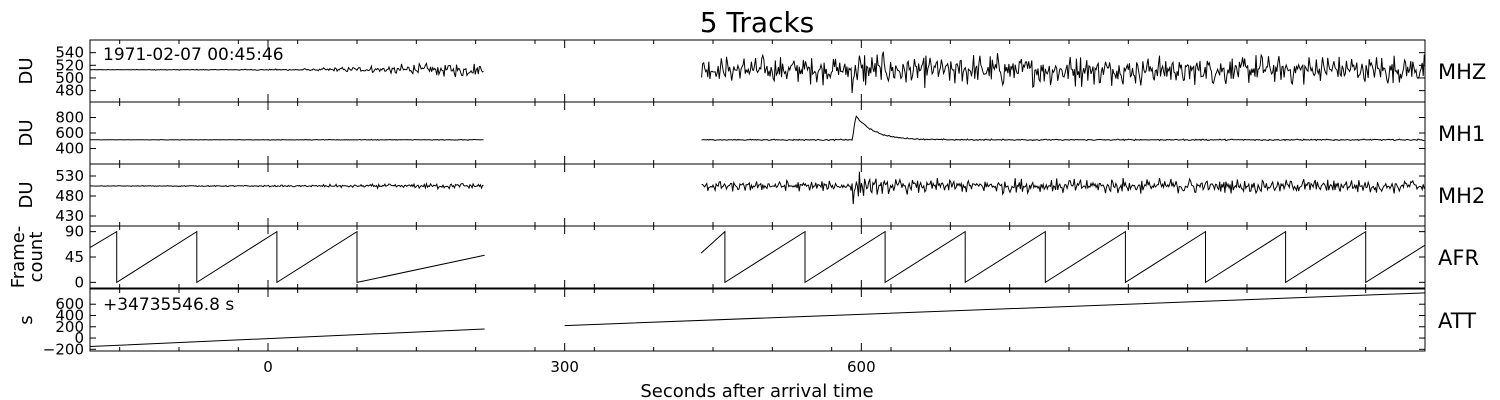  What do you see at coordinates (69, 176) in the screenshot?
I see `y-tick-label: 530` at bounding box center [69, 176].